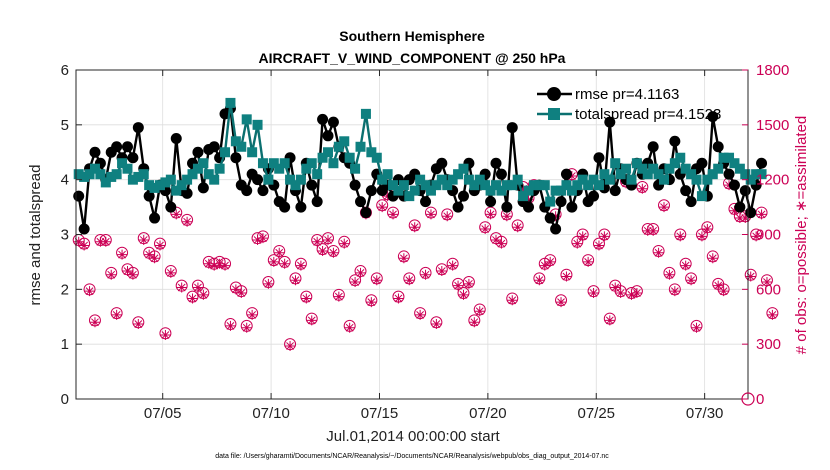 This screenshot has width=830, height=470. Describe the element at coordinates (705, 413) in the screenshot. I see `x-tick-label: 07/30` at that location.